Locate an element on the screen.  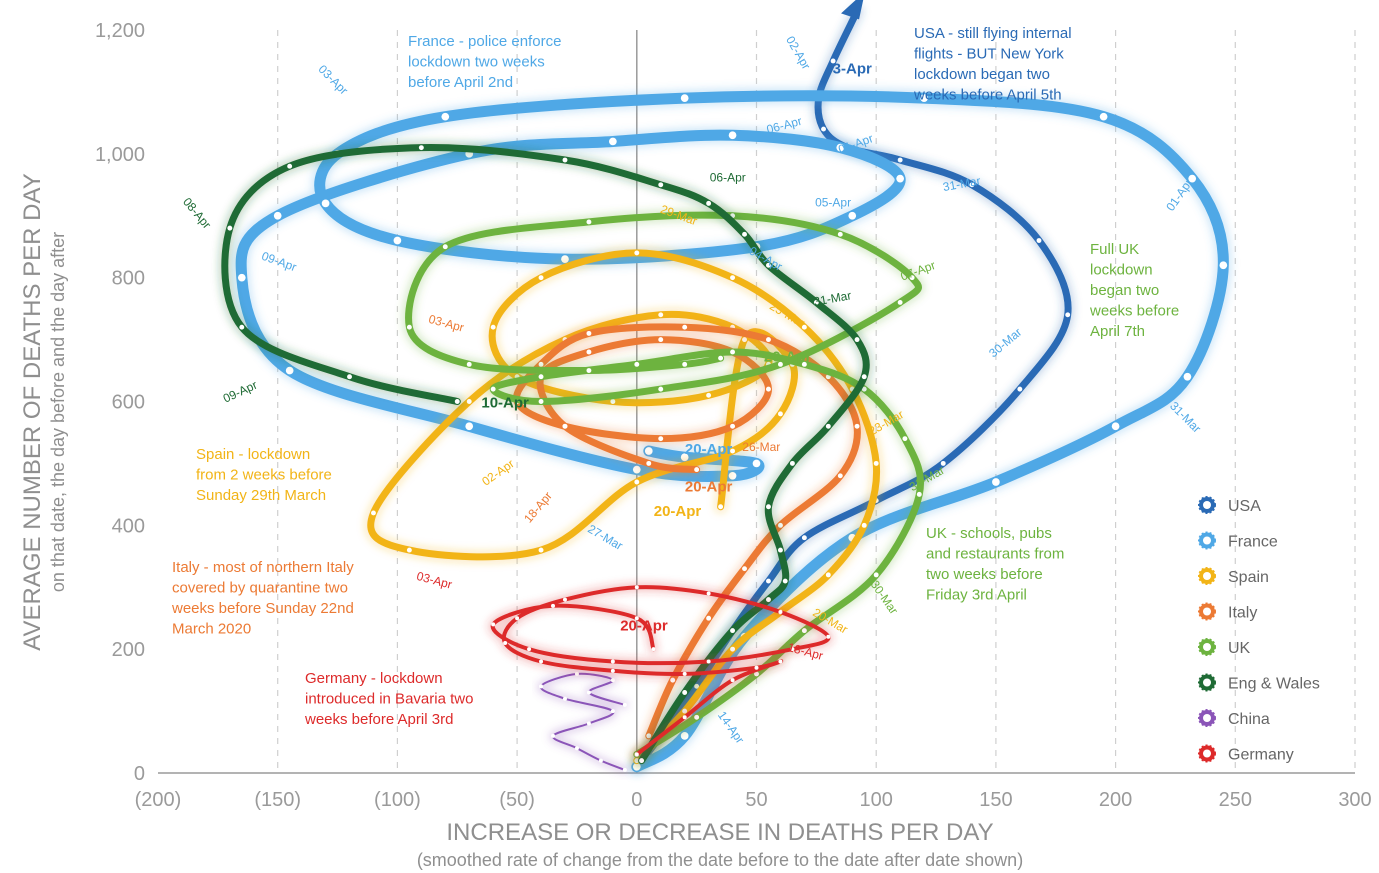
x-tick-label: 50 is located at coordinates (756, 800).